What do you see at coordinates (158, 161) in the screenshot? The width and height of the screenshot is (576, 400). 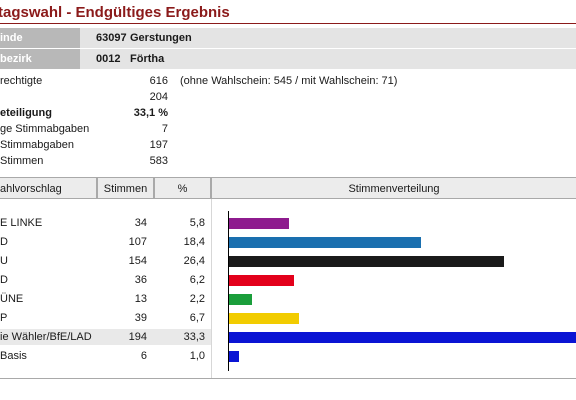 I see `stat-value: 583` at bounding box center [158, 161].